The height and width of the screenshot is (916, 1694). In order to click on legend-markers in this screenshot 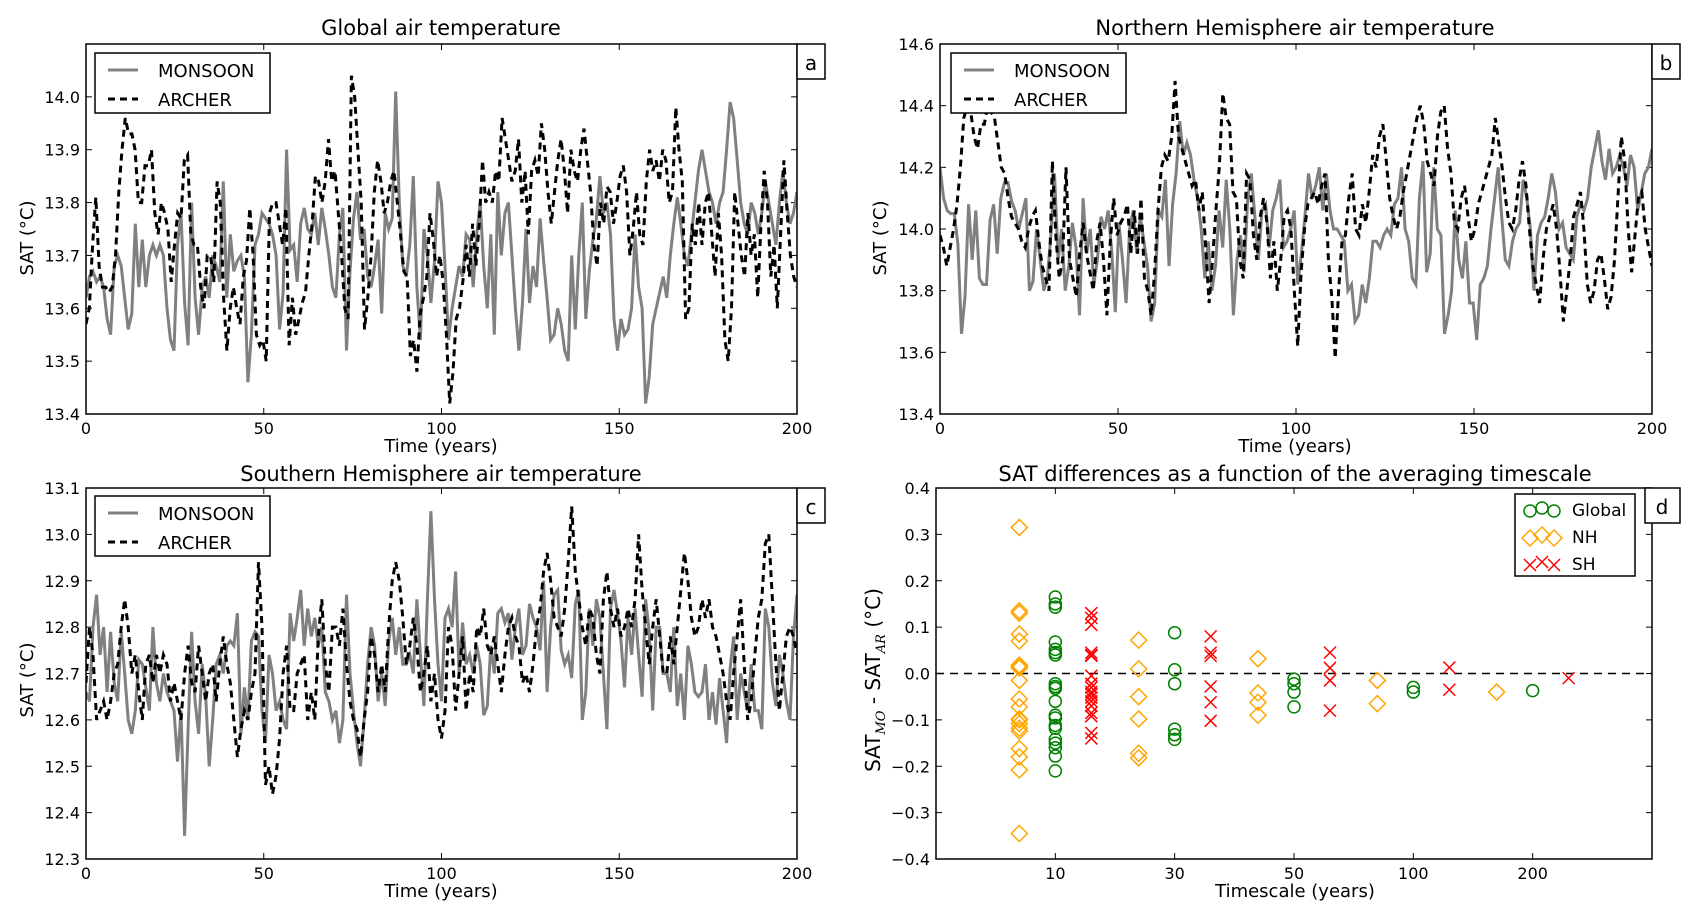, I will do `click(1542, 536)`.